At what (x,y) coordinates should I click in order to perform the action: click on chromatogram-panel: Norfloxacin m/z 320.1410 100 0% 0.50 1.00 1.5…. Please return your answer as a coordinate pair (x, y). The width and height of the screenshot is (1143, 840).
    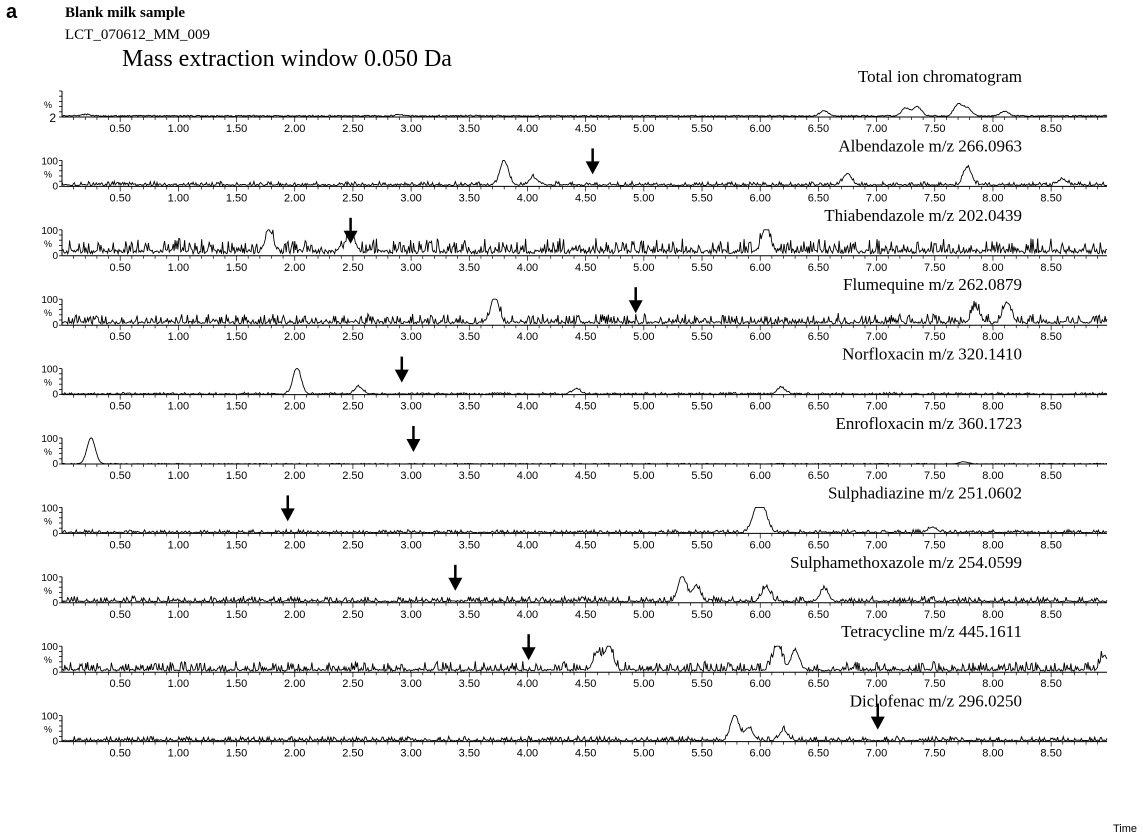
    Looking at the image, I should click on (574, 379).